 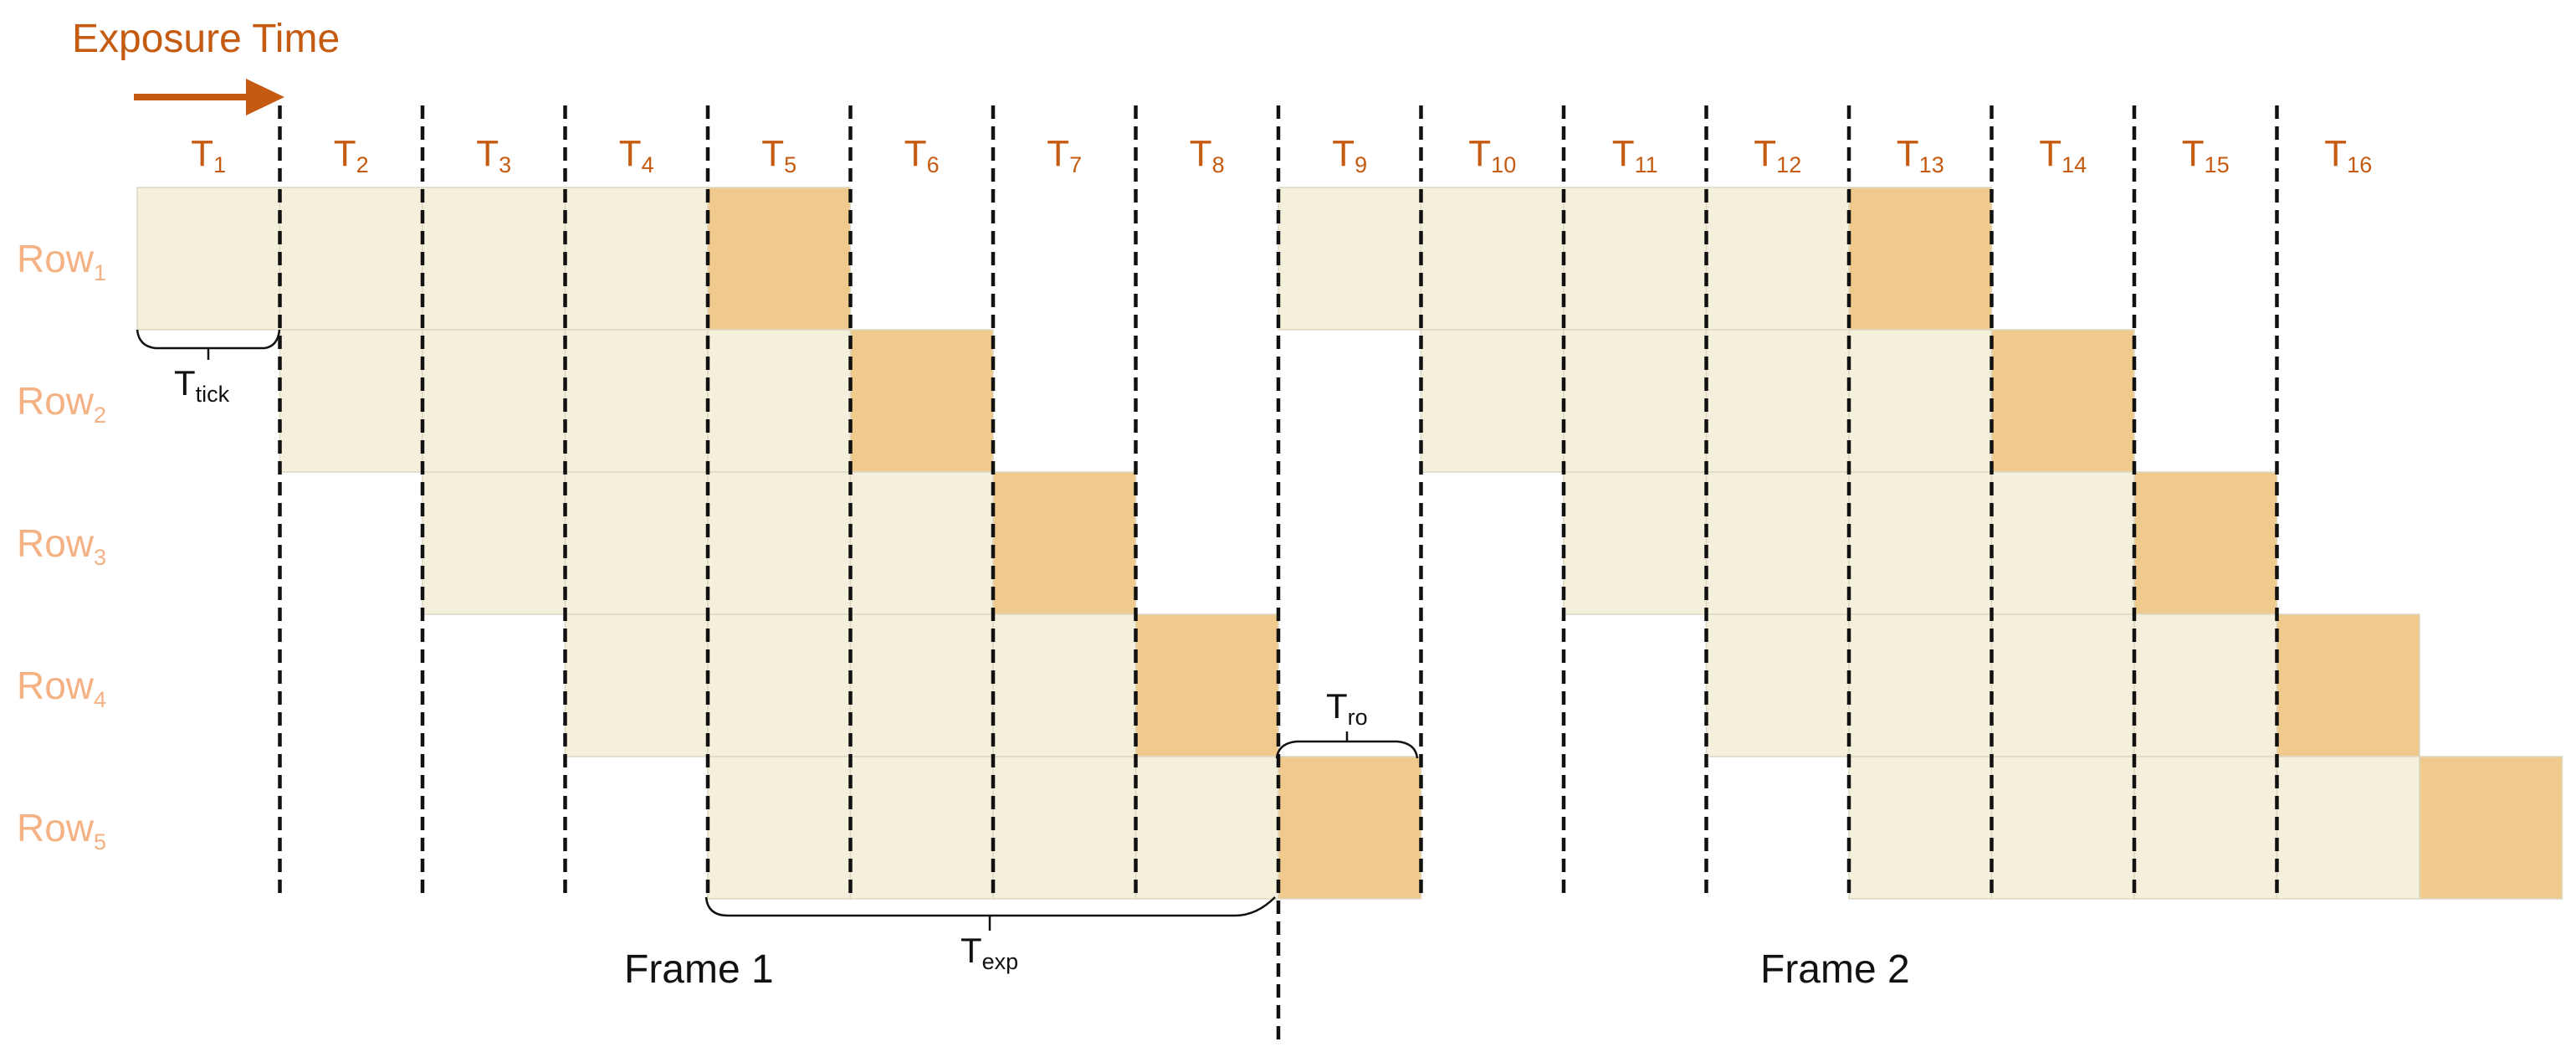 I want to click on exposure-cell-f2-r5-t16, so click(x=2348, y=828).